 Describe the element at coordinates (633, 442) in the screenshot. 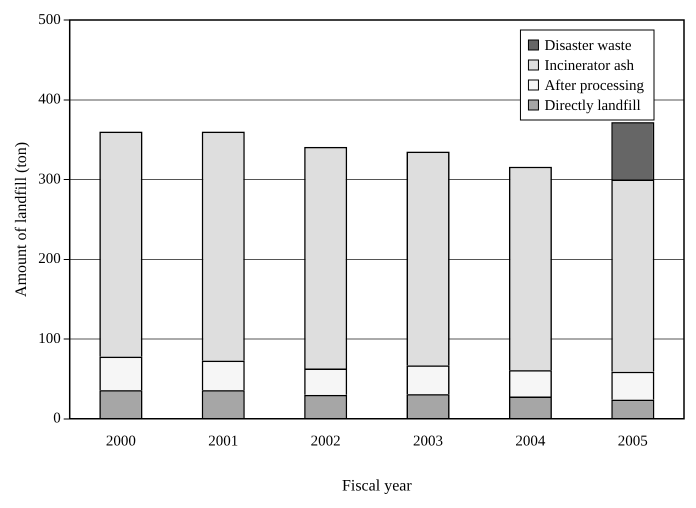

I see `x-tick-label: 2005` at that location.